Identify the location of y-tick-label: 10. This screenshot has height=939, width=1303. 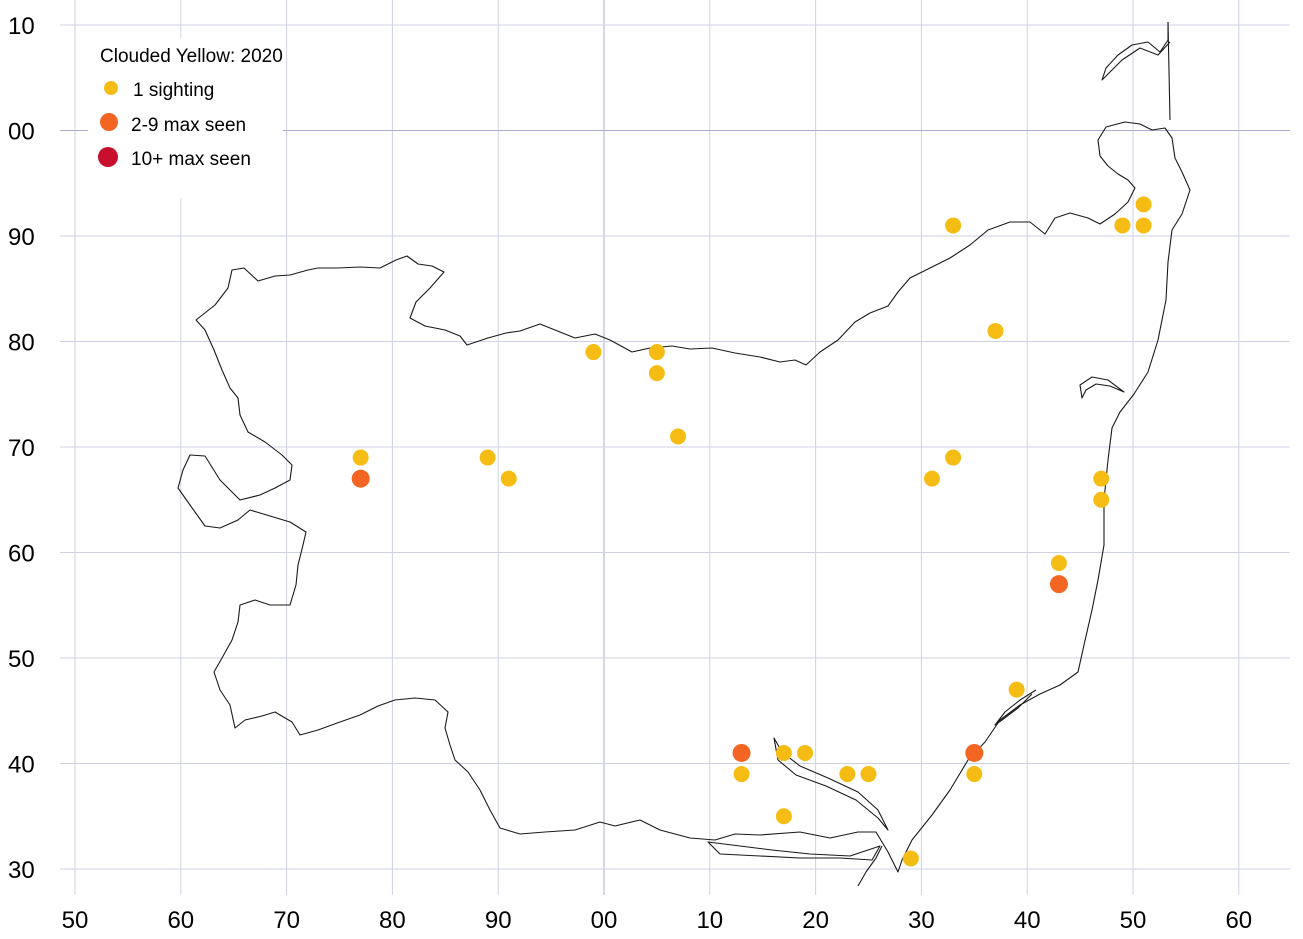
(21, 26).